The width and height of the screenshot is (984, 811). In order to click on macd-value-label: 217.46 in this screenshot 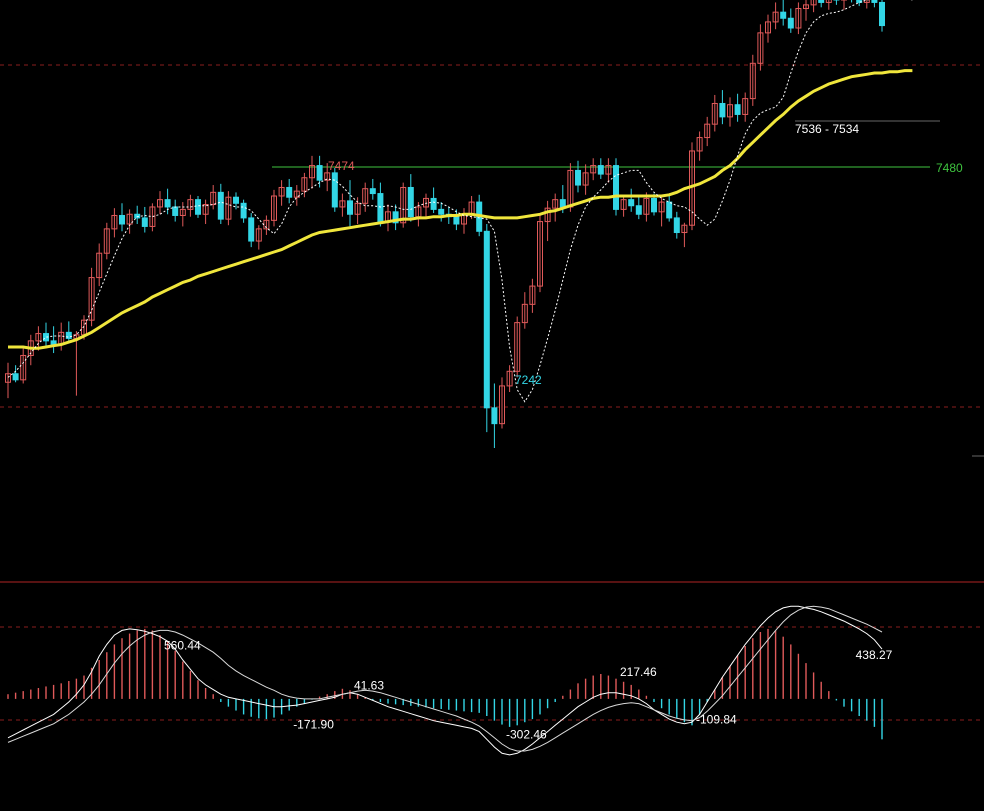, I will do `click(638, 672)`.